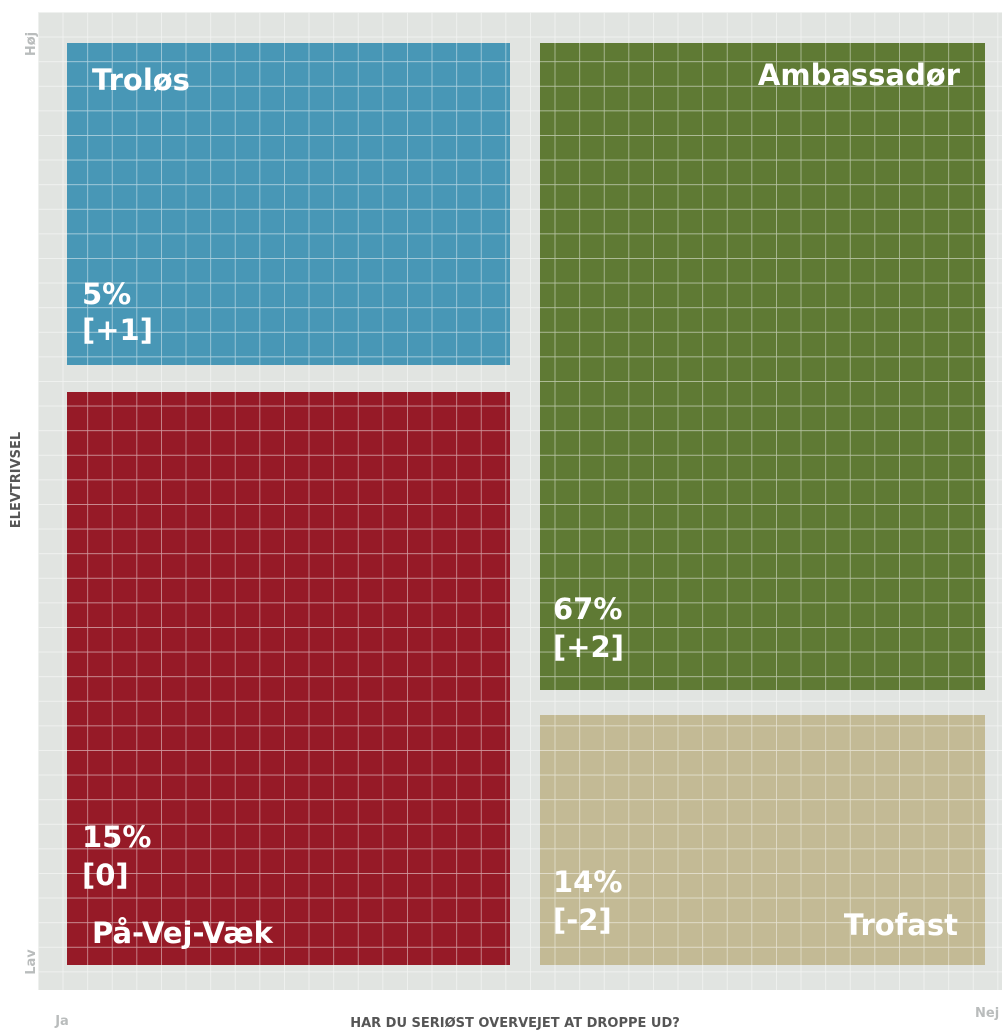 This screenshot has height=1031, width=1002. What do you see at coordinates (987, 1013) in the screenshot?
I see `x-right-label: Nej` at bounding box center [987, 1013].